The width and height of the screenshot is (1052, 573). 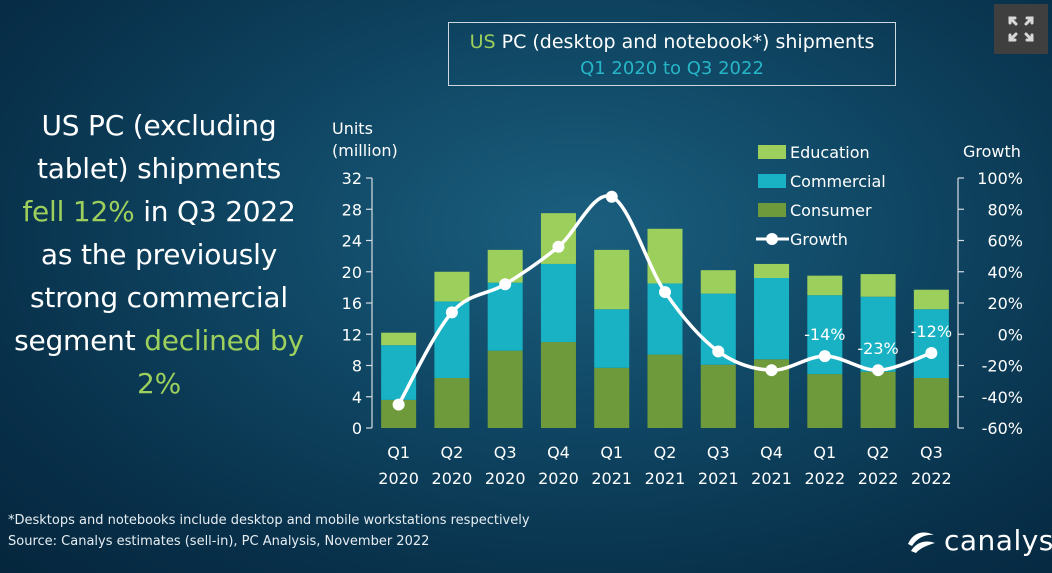 What do you see at coordinates (352, 209) in the screenshot?
I see `y-tick-label: 28` at bounding box center [352, 209].